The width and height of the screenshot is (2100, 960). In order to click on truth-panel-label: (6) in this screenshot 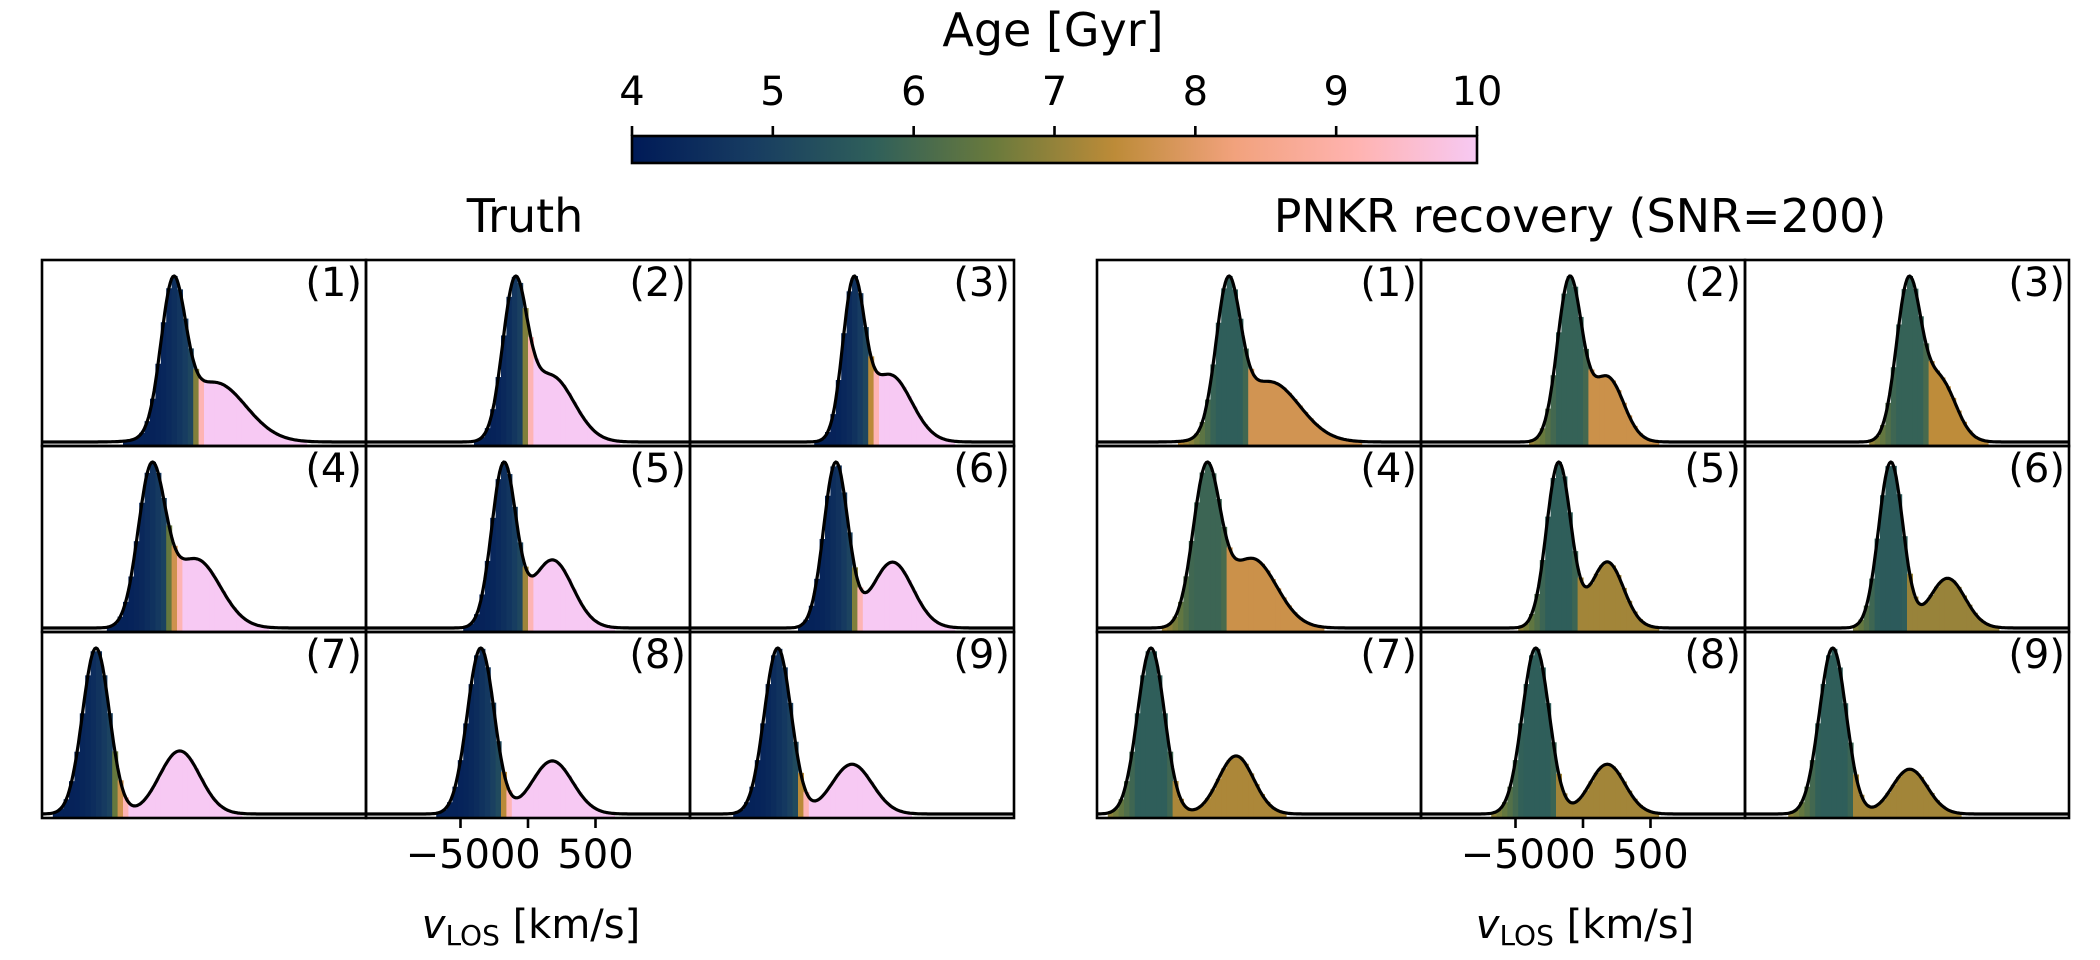, I will do `click(981, 469)`.